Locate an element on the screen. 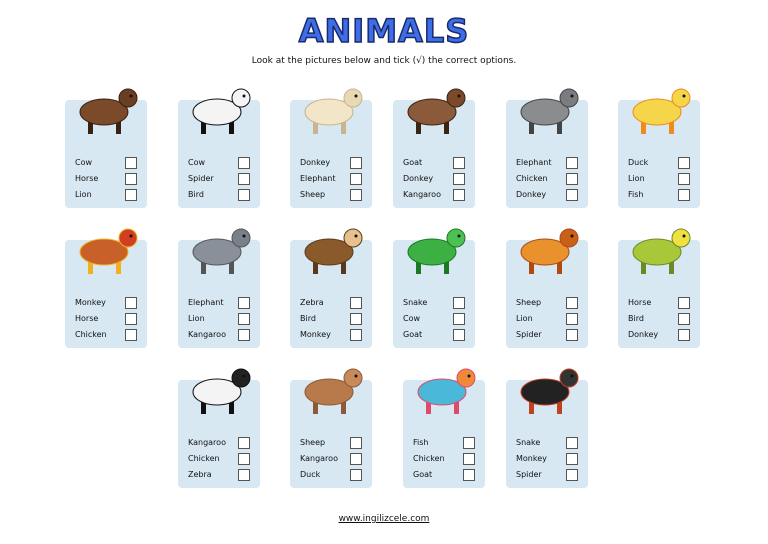 The width and height of the screenshot is (768, 544). animal-card: Snake Cow Goat is located at coordinates (434, 294).